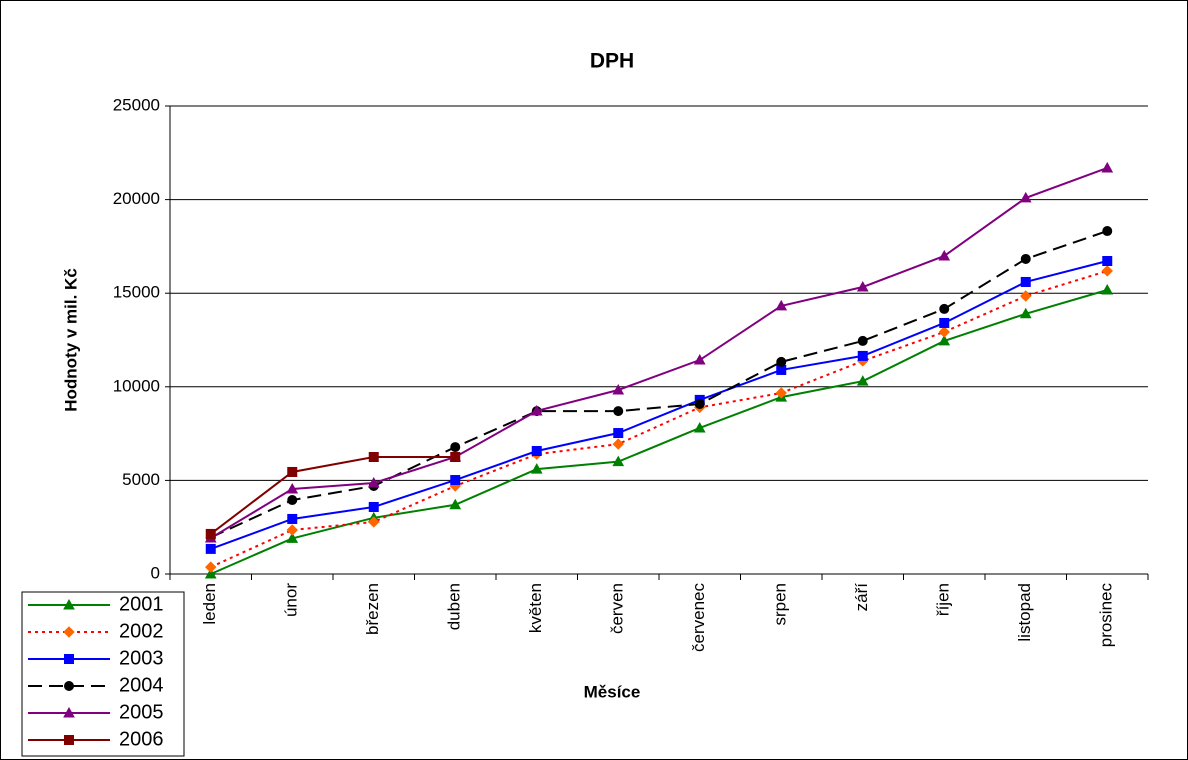 The height and width of the screenshot is (760, 1188). Describe the element at coordinates (209, 604) in the screenshot. I see `x-tick-label: leden` at that location.